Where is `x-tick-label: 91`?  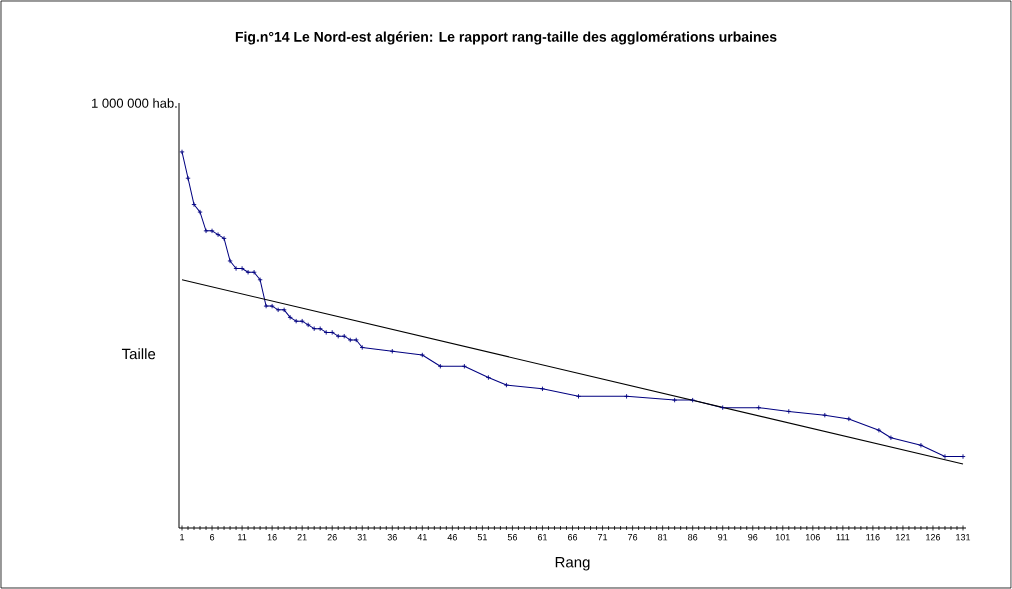 x-tick-label: 91 is located at coordinates (723, 537).